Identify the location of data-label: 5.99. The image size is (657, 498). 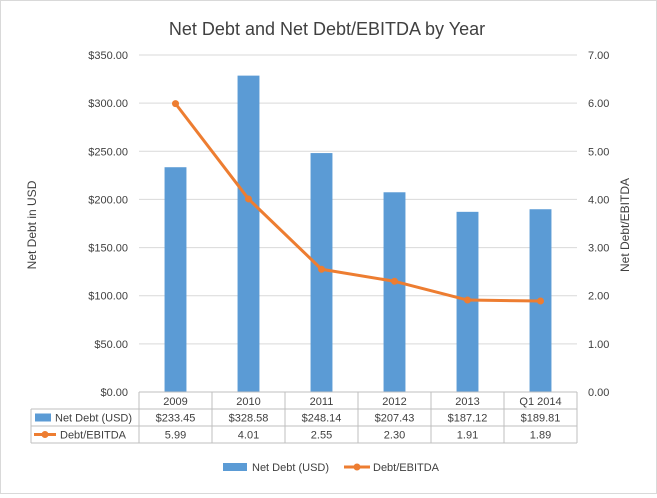
(175, 436).